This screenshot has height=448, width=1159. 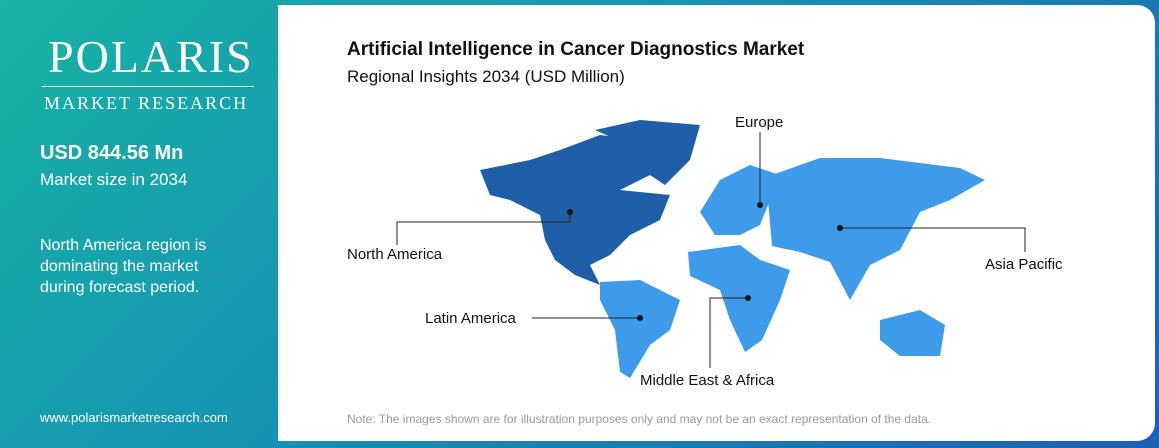 I want to click on asia-shape, so click(x=876, y=229).